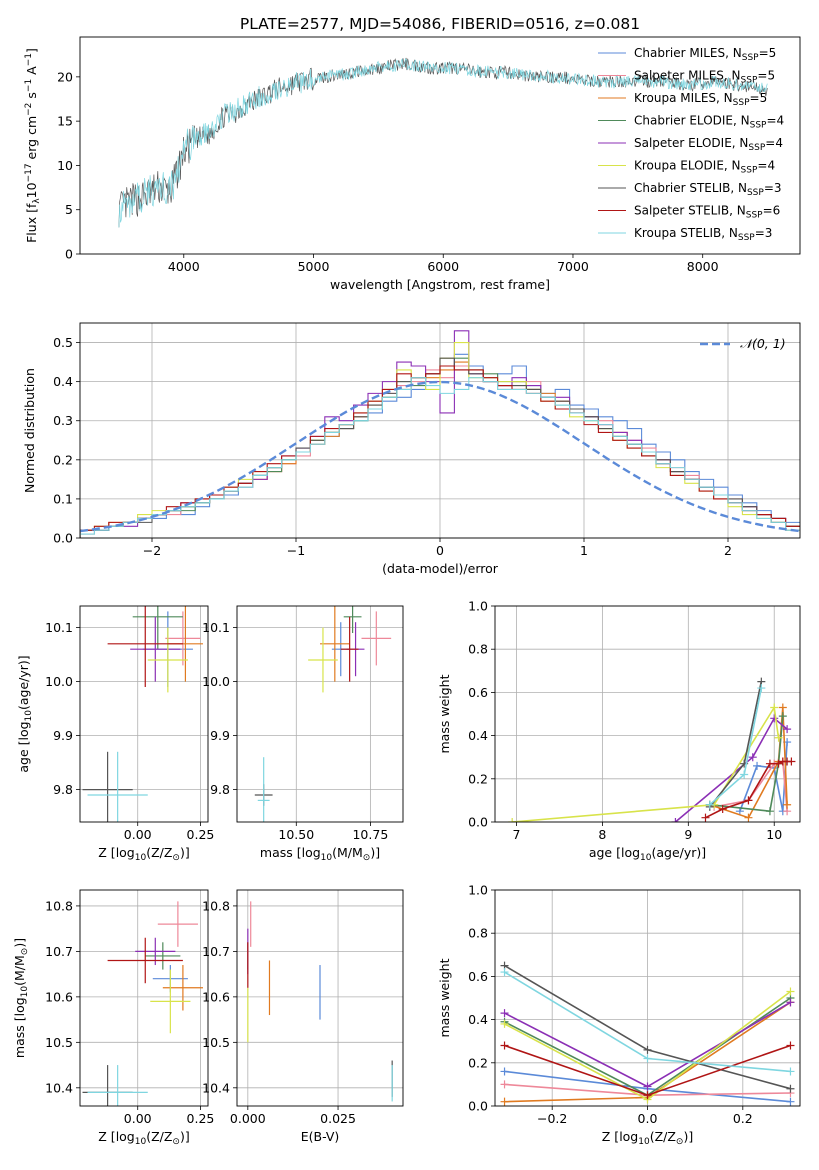  Describe the element at coordinates (708, 144) in the screenshot. I see `legend-entry: Salpeter ELODIE, NSSP=4` at that location.